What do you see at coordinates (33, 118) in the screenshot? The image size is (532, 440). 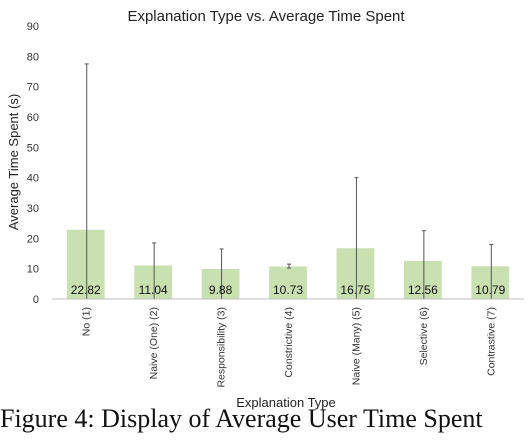 I see `y-tick-label: 60` at bounding box center [33, 118].